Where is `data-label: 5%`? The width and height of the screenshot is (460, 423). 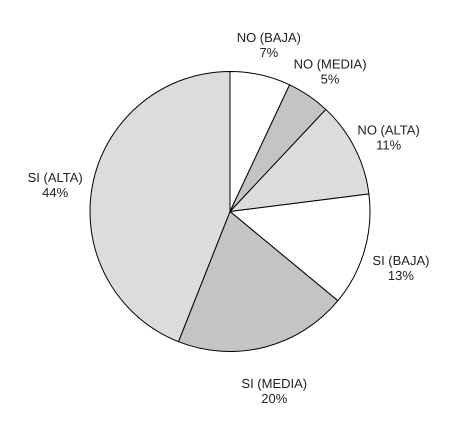 data-label: 5% is located at coordinates (330, 78).